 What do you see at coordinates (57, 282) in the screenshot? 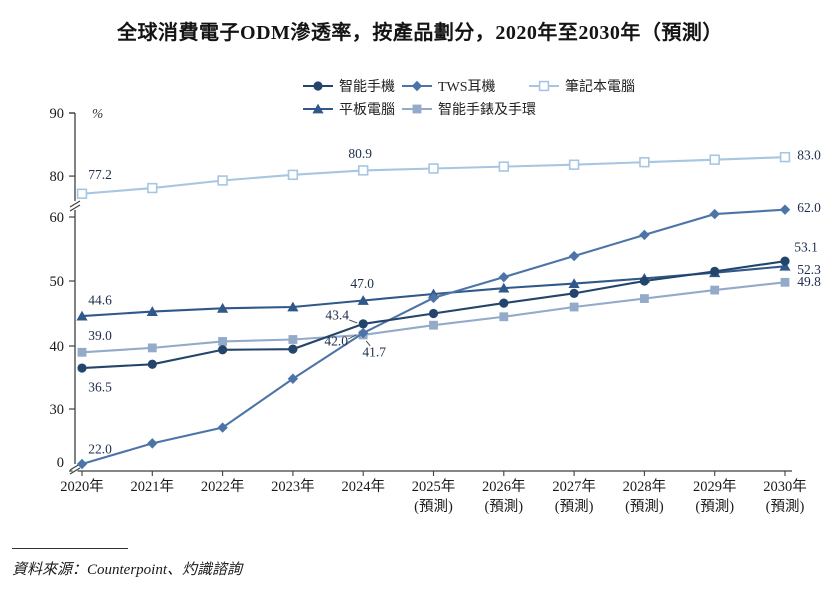
I see `y-tick-label: 50` at bounding box center [57, 282].